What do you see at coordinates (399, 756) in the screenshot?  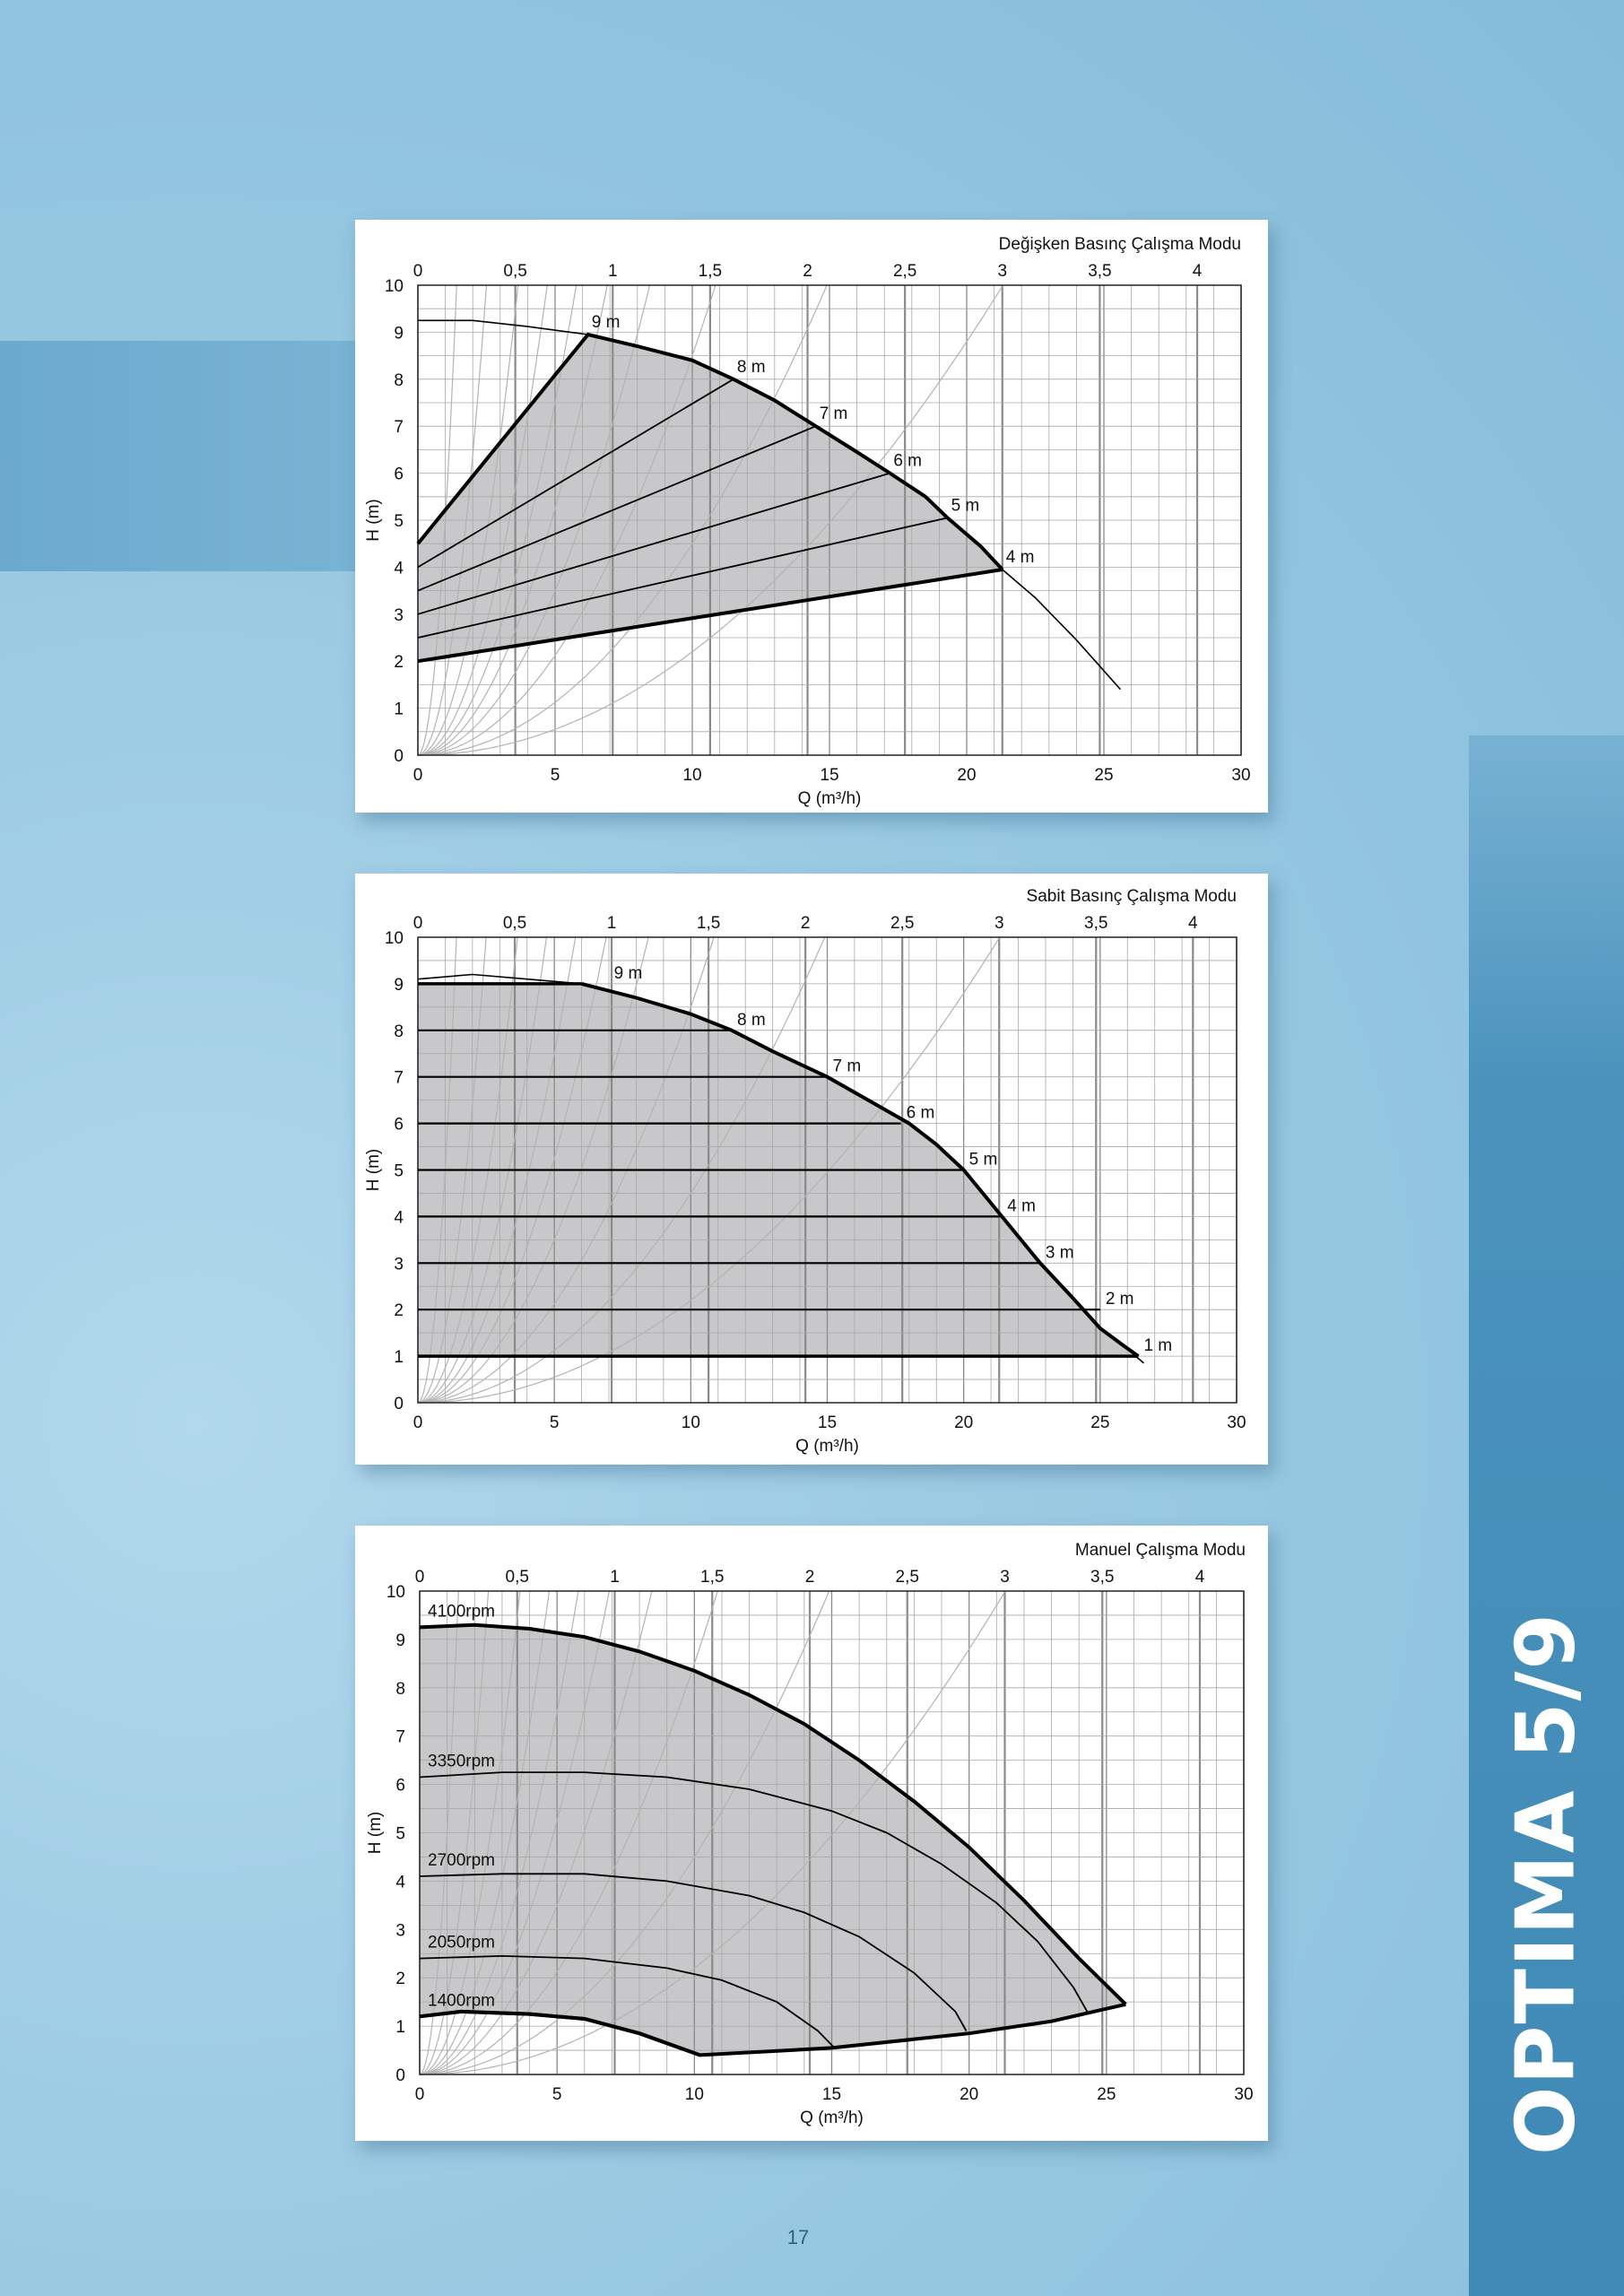 I see `y-tick-label: 0` at bounding box center [399, 756].